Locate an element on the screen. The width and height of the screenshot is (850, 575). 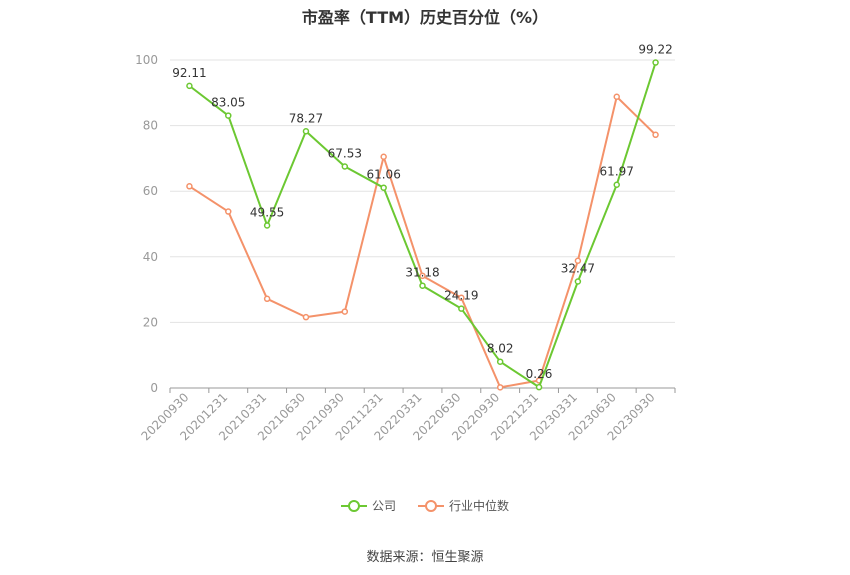
data-label-company-20220331: 31.18 is located at coordinates (422, 273).